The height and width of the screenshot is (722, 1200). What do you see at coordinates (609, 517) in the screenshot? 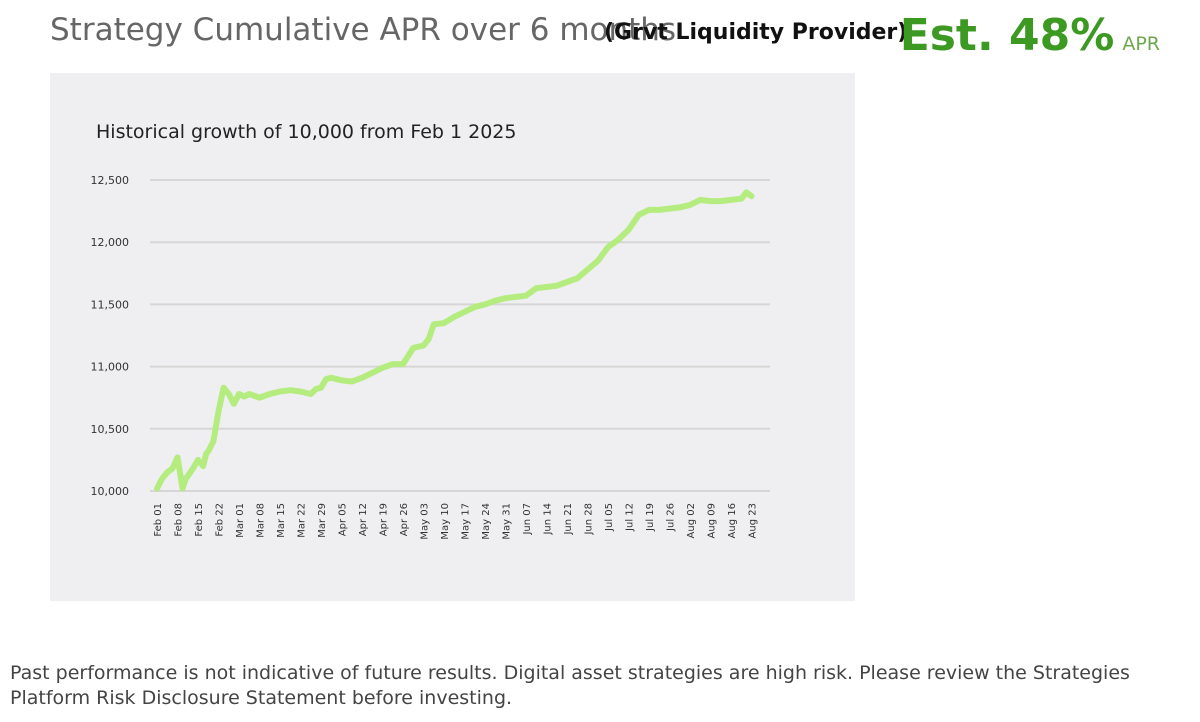
I see `x-tick-label: Jul 05` at bounding box center [609, 517].